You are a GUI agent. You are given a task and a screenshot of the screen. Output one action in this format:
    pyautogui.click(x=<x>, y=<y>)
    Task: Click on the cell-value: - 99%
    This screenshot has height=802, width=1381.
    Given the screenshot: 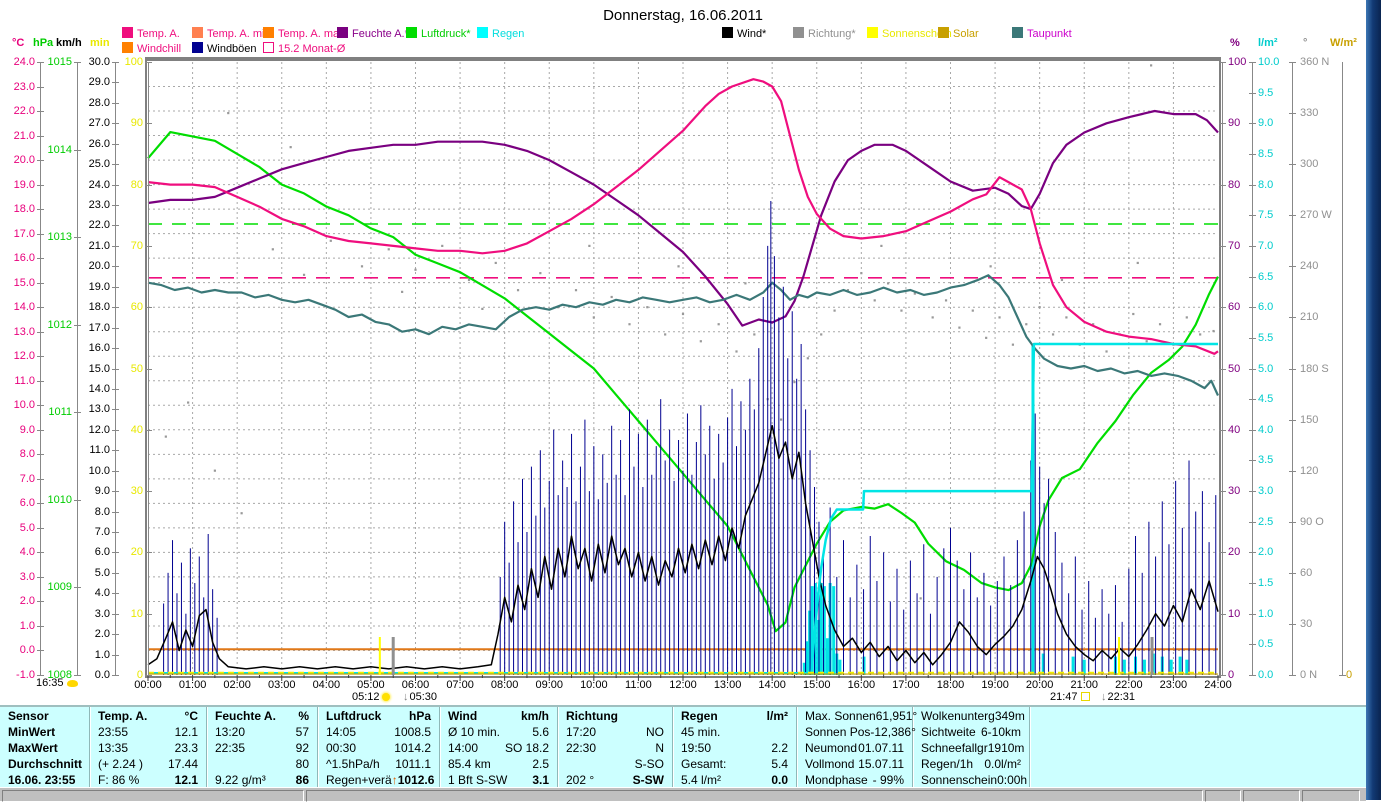 What is the action you would take?
    pyautogui.click(x=888, y=780)
    